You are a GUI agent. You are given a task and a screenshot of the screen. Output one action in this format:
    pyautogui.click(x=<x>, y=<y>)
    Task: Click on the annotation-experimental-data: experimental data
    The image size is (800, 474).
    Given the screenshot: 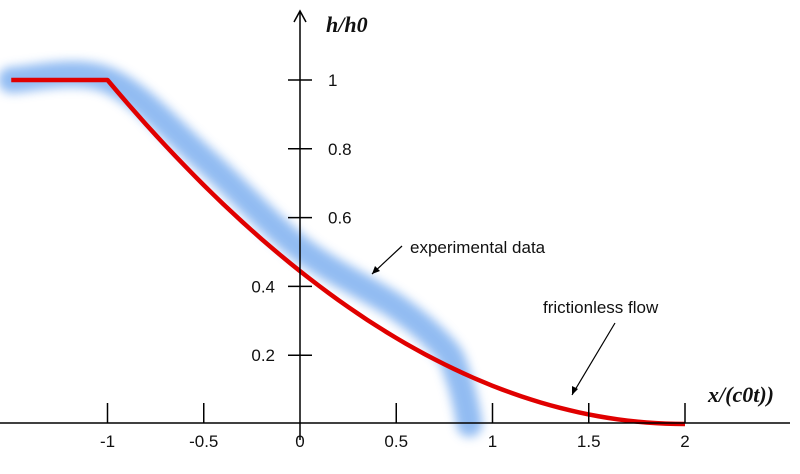 What is the action you would take?
    pyautogui.click(x=478, y=247)
    